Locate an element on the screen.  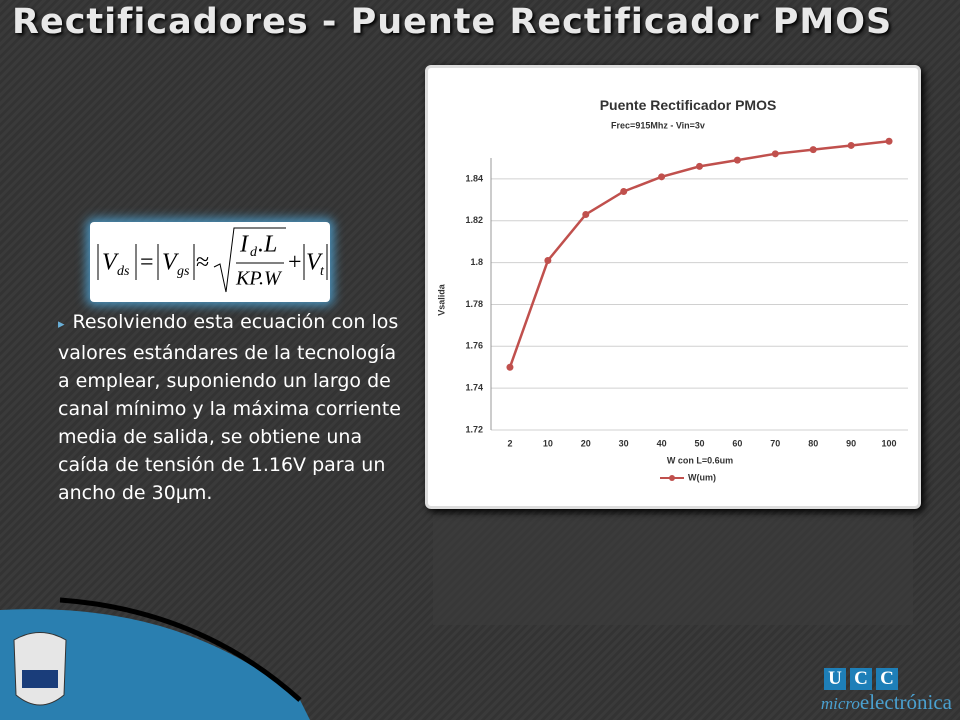
x-tick-label: 20 is located at coordinates (586, 443).